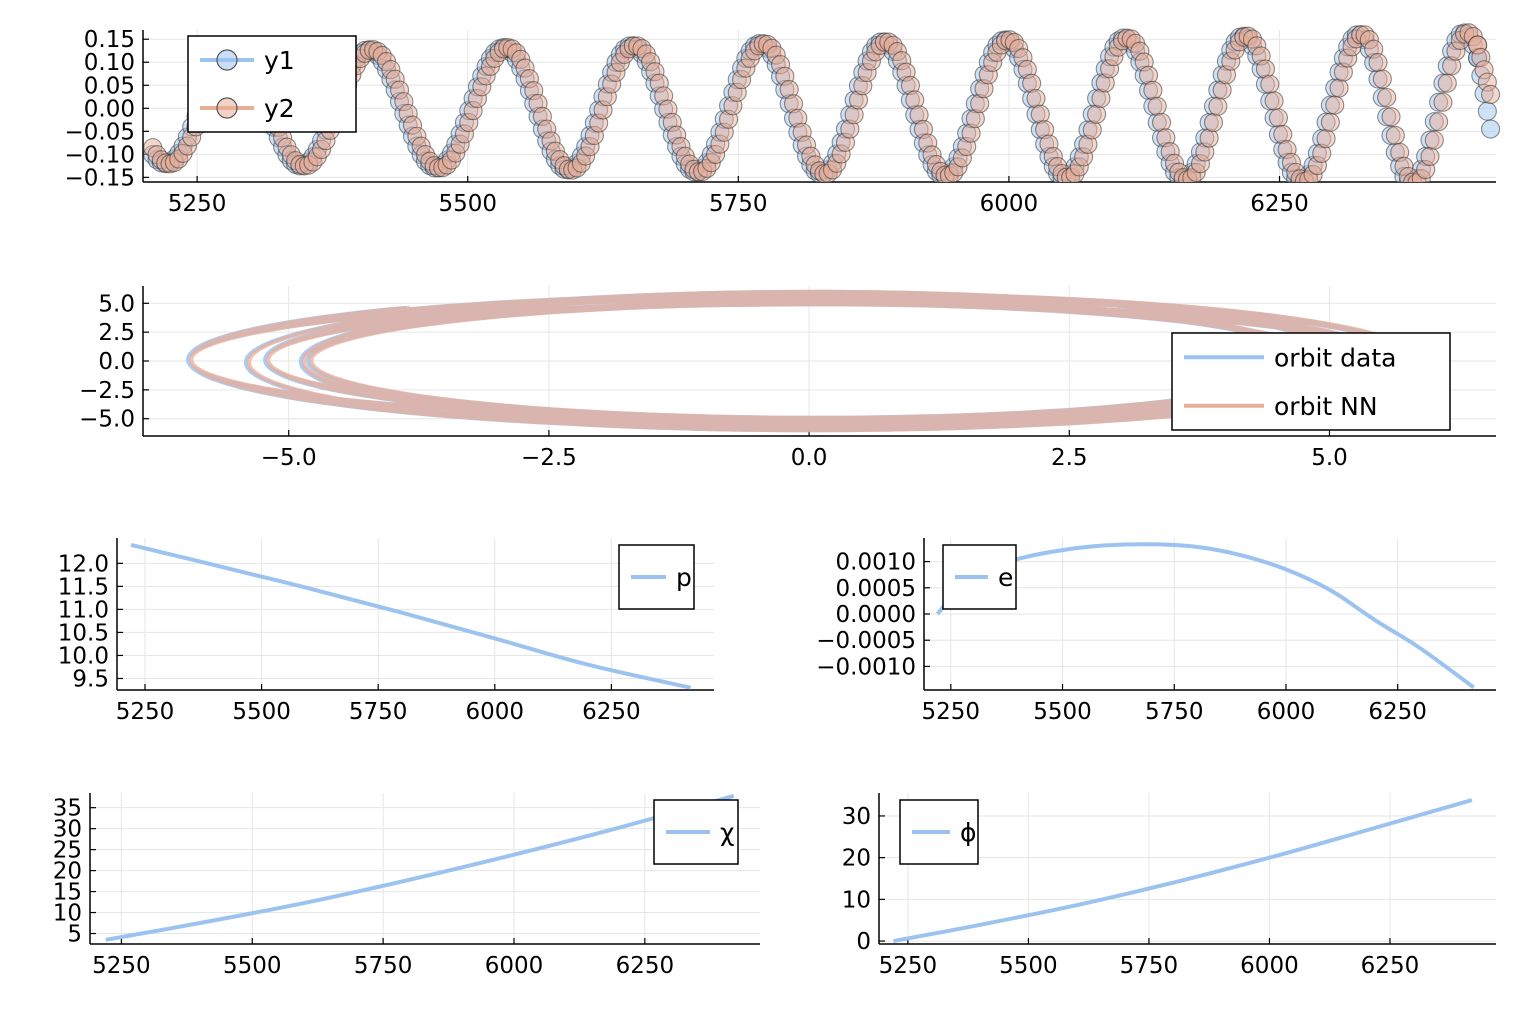  What do you see at coordinates (100, 178) in the screenshot?
I see `y-tick-label: −0.15` at bounding box center [100, 178].